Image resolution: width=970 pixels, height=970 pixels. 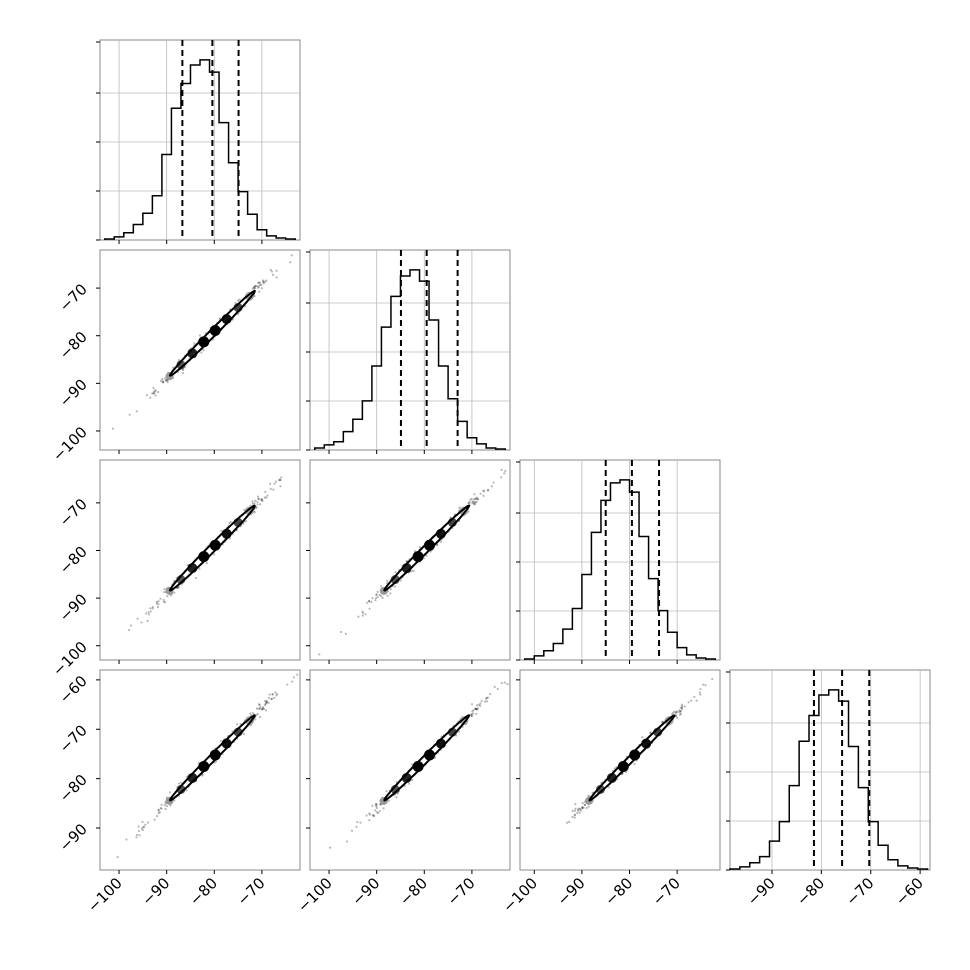 I want to click on scatter-panel-3-1: −100 −90 −80 −70, so click(x=402, y=792).